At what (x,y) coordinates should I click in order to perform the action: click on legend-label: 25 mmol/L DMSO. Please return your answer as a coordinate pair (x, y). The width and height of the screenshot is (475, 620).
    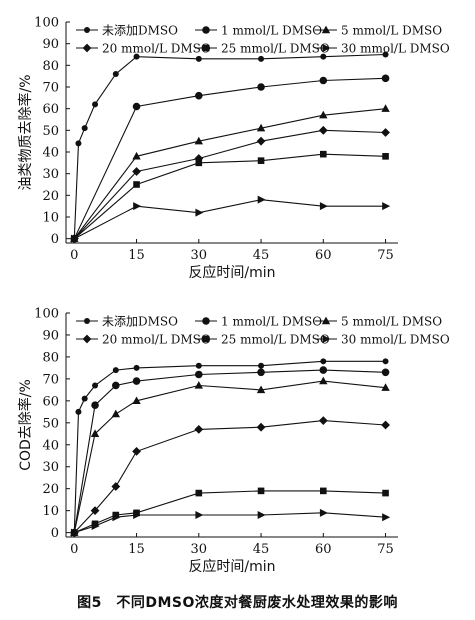
    Looking at the image, I should click on (275, 340).